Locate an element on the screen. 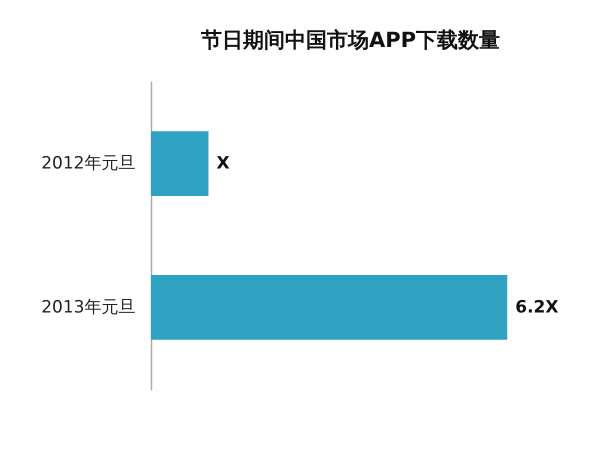  chart-title: 节日期间中国市场APP下载数量 is located at coordinates (350, 40).